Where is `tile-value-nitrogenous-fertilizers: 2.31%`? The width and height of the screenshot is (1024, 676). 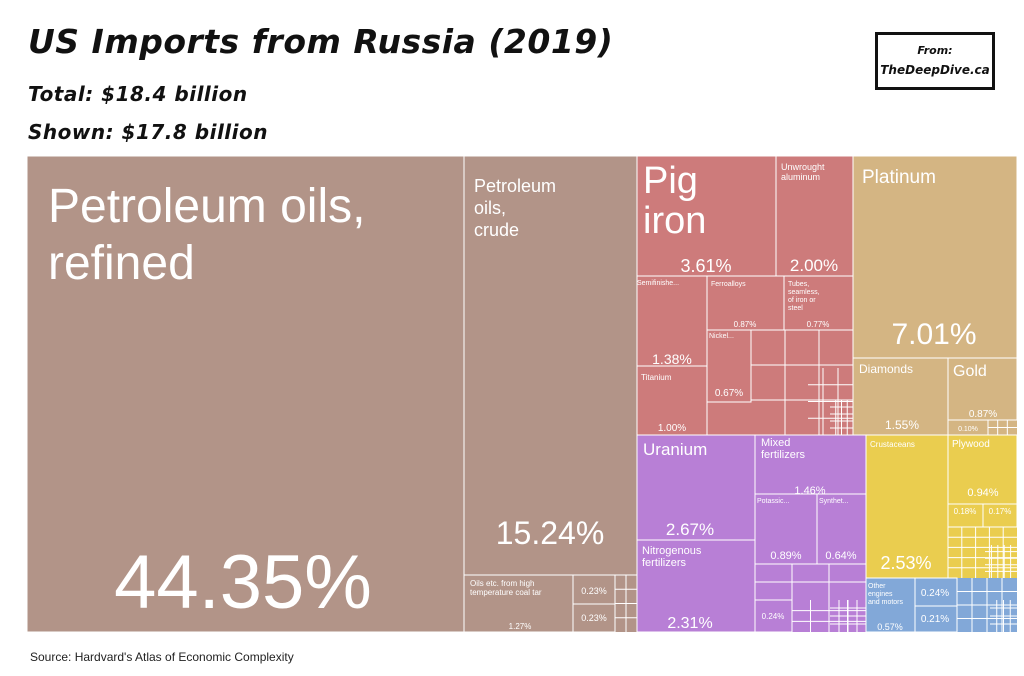
tile-value-nitrogenous-fertilizers: 2.31% is located at coordinates (689, 623).